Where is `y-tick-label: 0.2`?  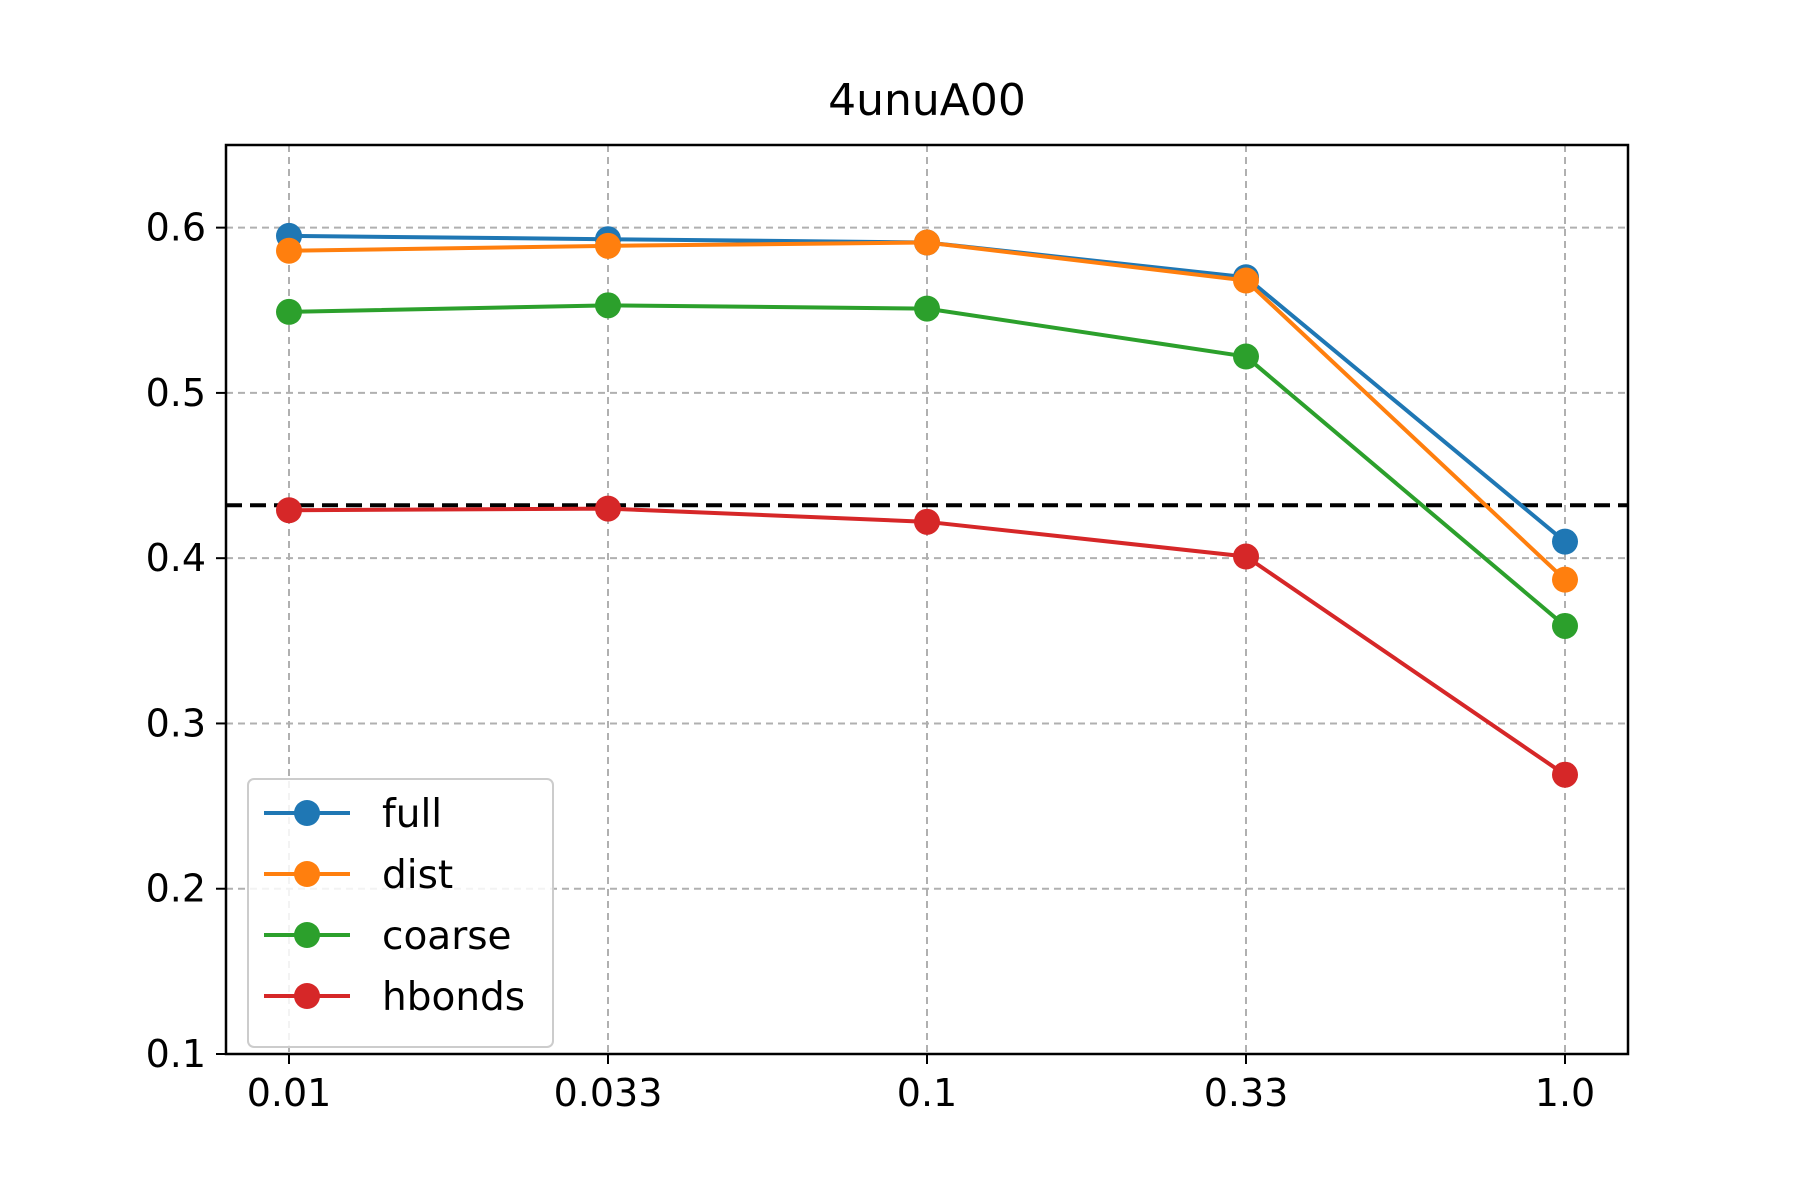 y-tick-label: 0.2 is located at coordinates (176, 889).